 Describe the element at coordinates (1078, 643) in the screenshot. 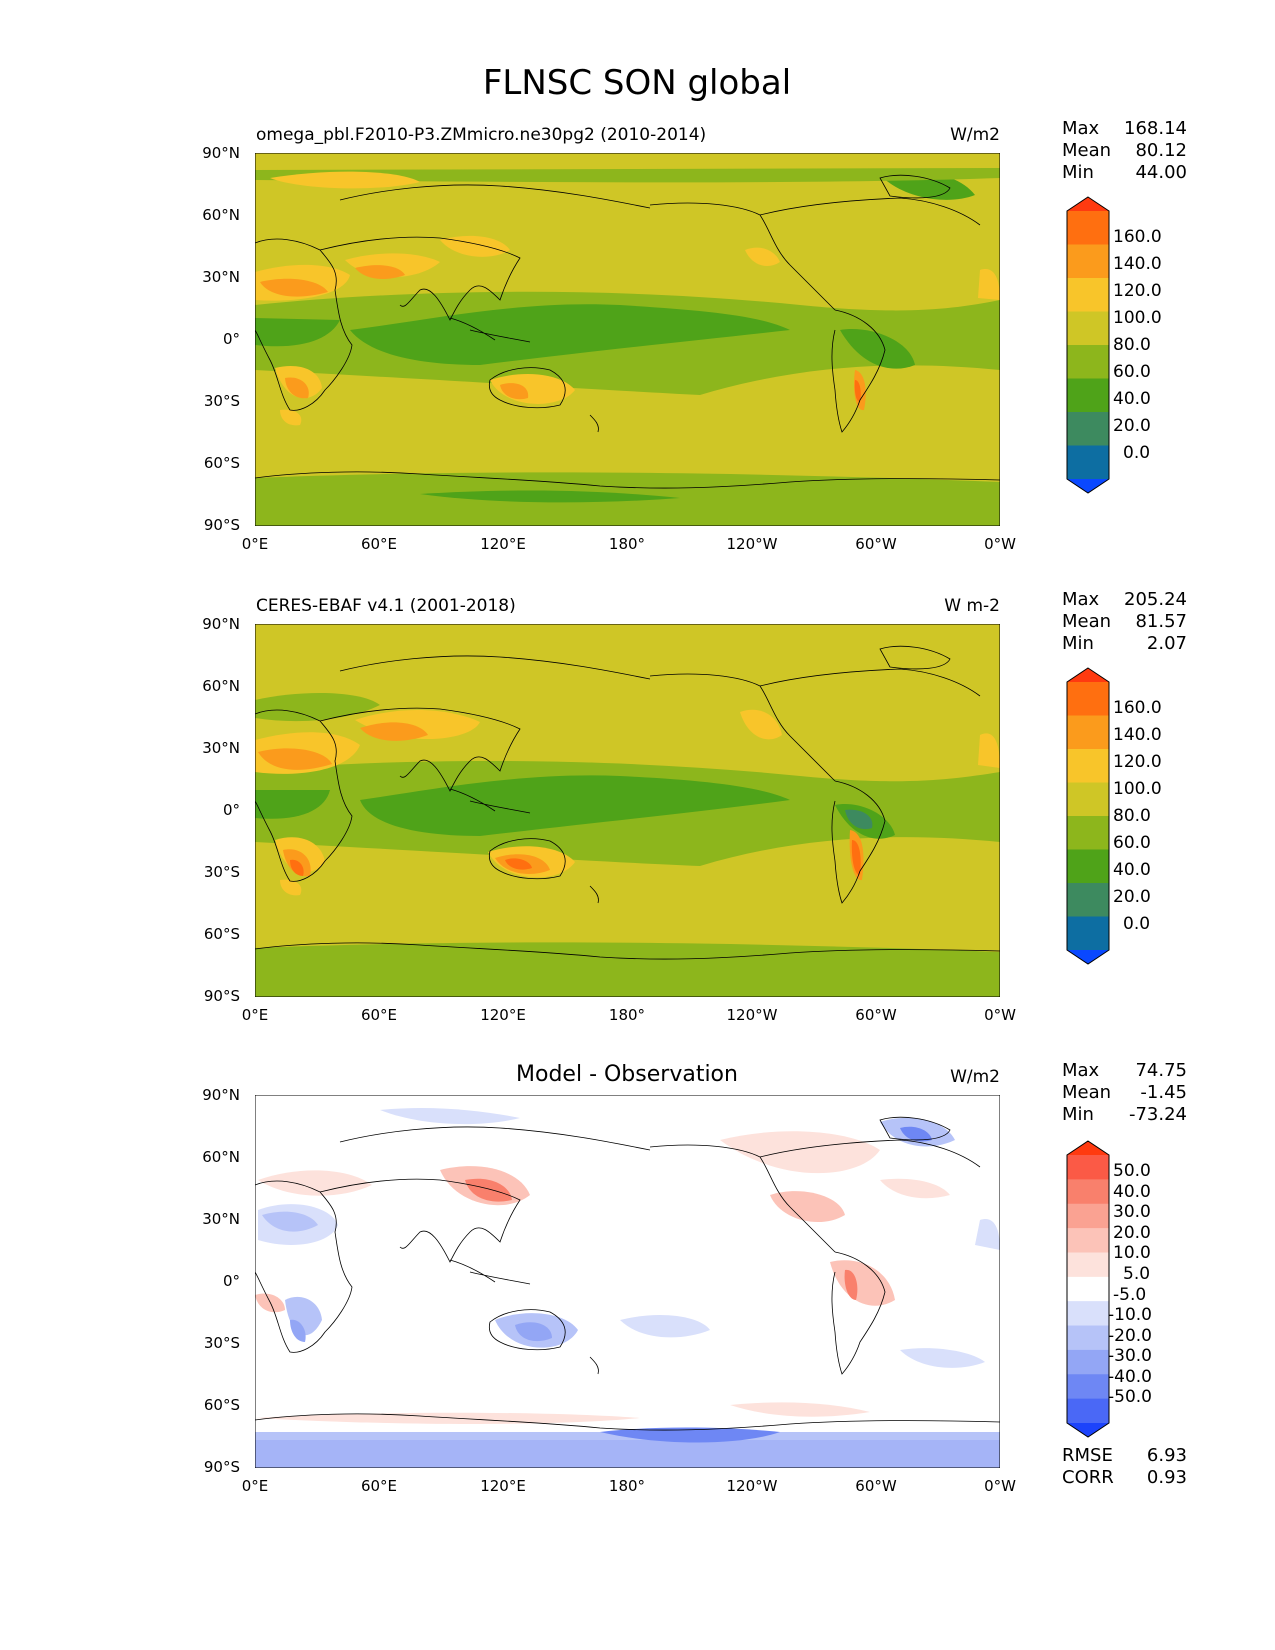

I see `stat-label: Min` at that location.